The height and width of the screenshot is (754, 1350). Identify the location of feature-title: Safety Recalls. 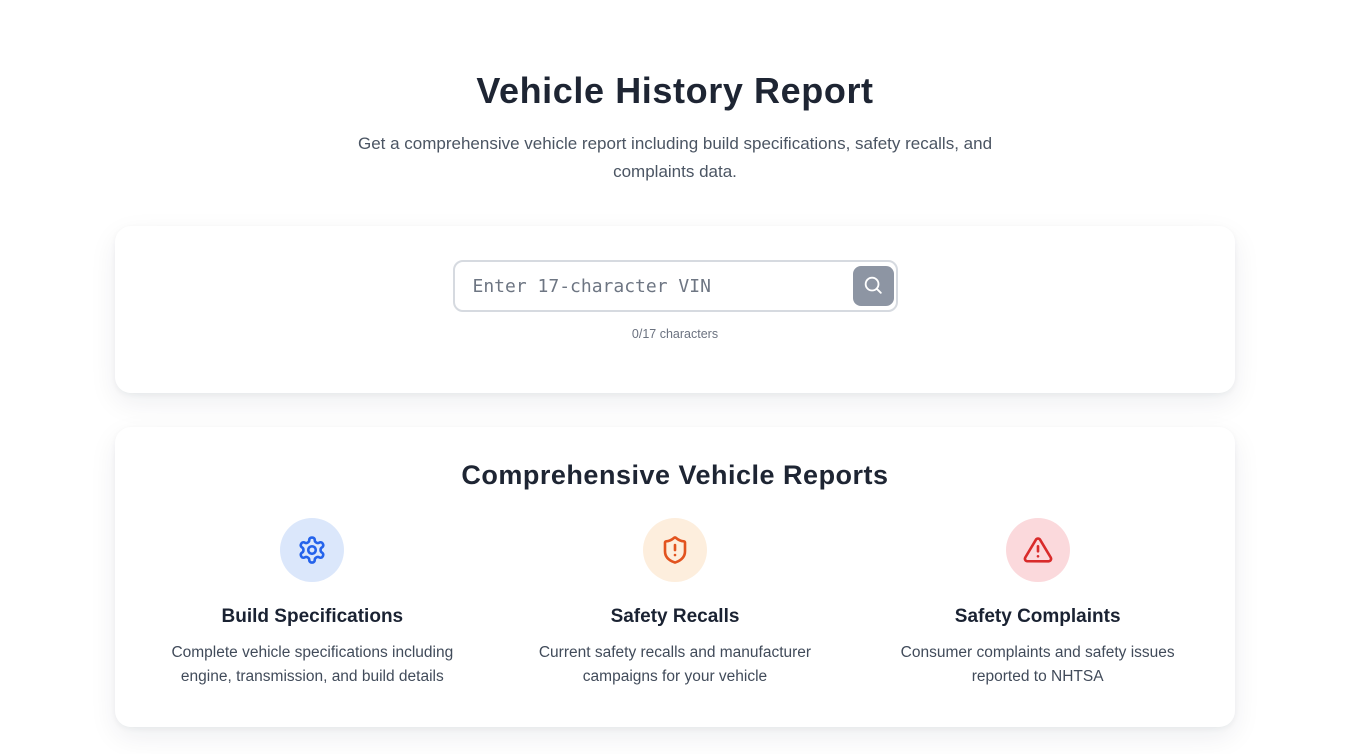
(675, 616).